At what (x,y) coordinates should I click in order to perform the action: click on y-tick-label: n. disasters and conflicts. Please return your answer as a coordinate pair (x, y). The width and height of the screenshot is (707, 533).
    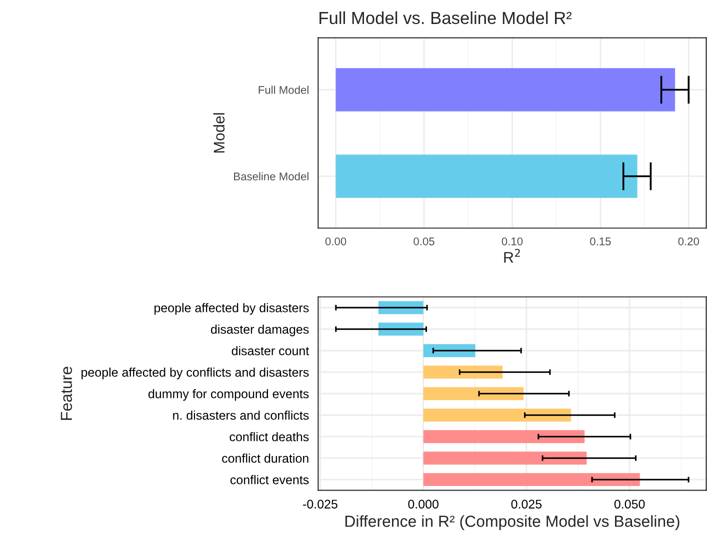
    Looking at the image, I should click on (241, 415).